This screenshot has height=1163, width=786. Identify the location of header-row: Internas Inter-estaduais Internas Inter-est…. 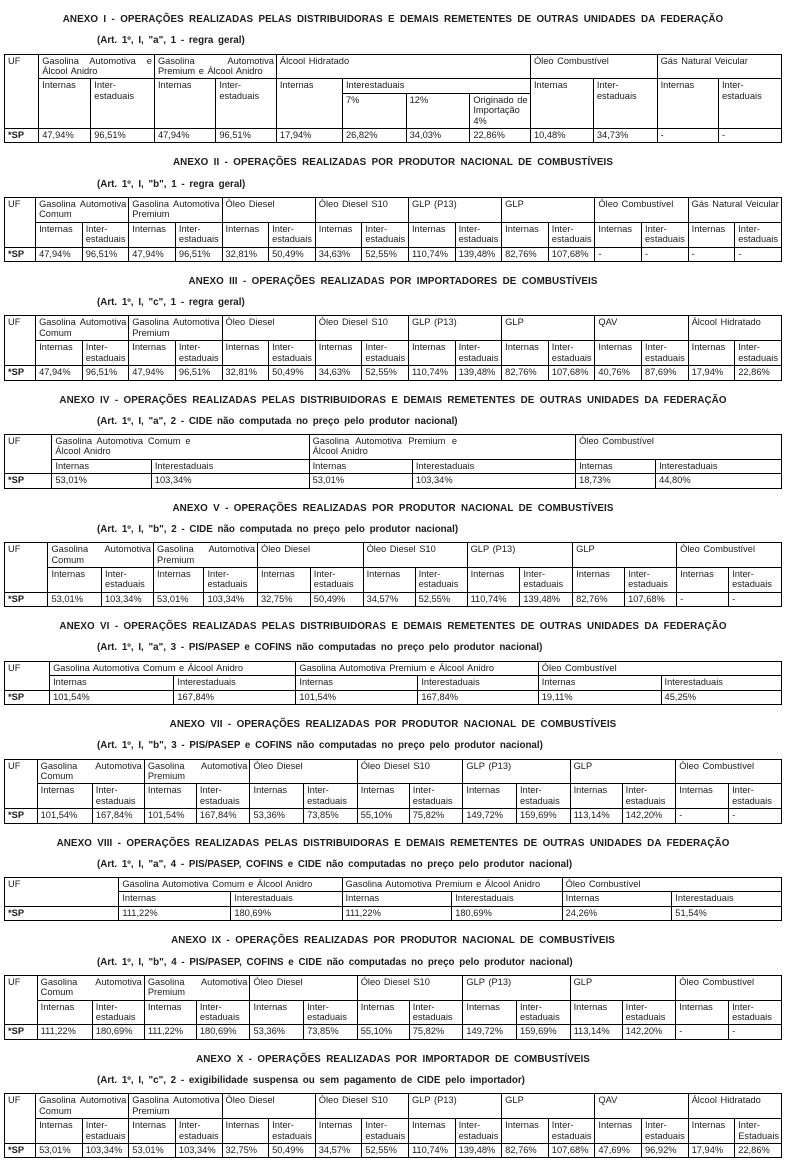
(394, 103).